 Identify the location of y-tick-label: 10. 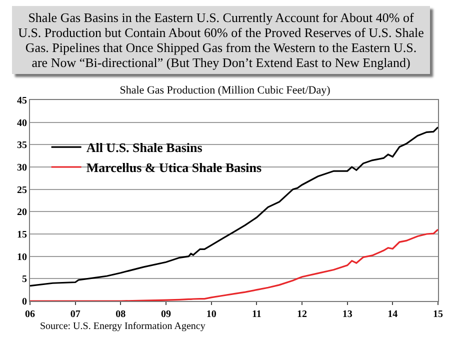
(22, 257).